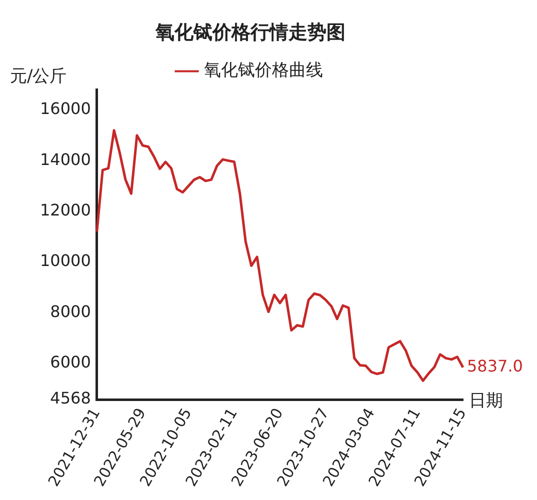  Describe the element at coordinates (65, 159) in the screenshot. I see `y-tick-label: 14000` at that location.